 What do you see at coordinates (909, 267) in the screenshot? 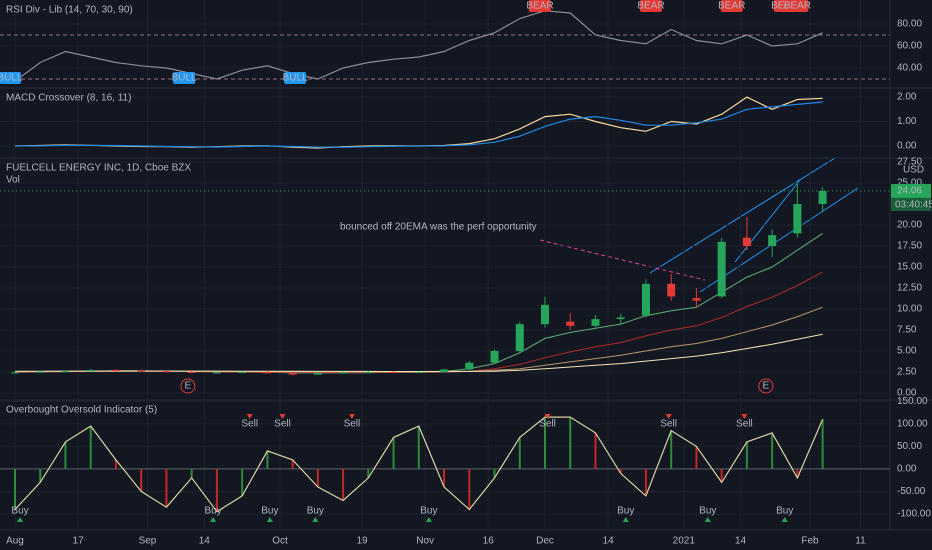
I see `y-tick-label: 15.00` at bounding box center [909, 267].